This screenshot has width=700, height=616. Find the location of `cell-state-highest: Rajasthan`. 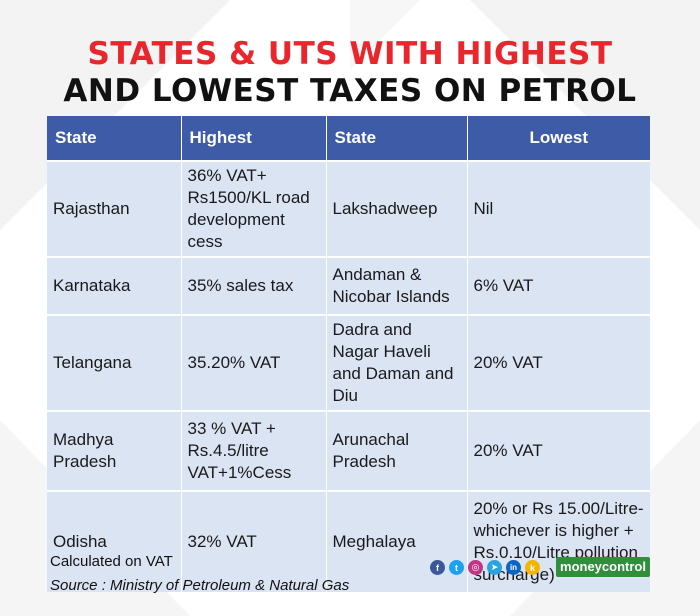

cell-state-highest: Rajasthan is located at coordinates (114, 208).